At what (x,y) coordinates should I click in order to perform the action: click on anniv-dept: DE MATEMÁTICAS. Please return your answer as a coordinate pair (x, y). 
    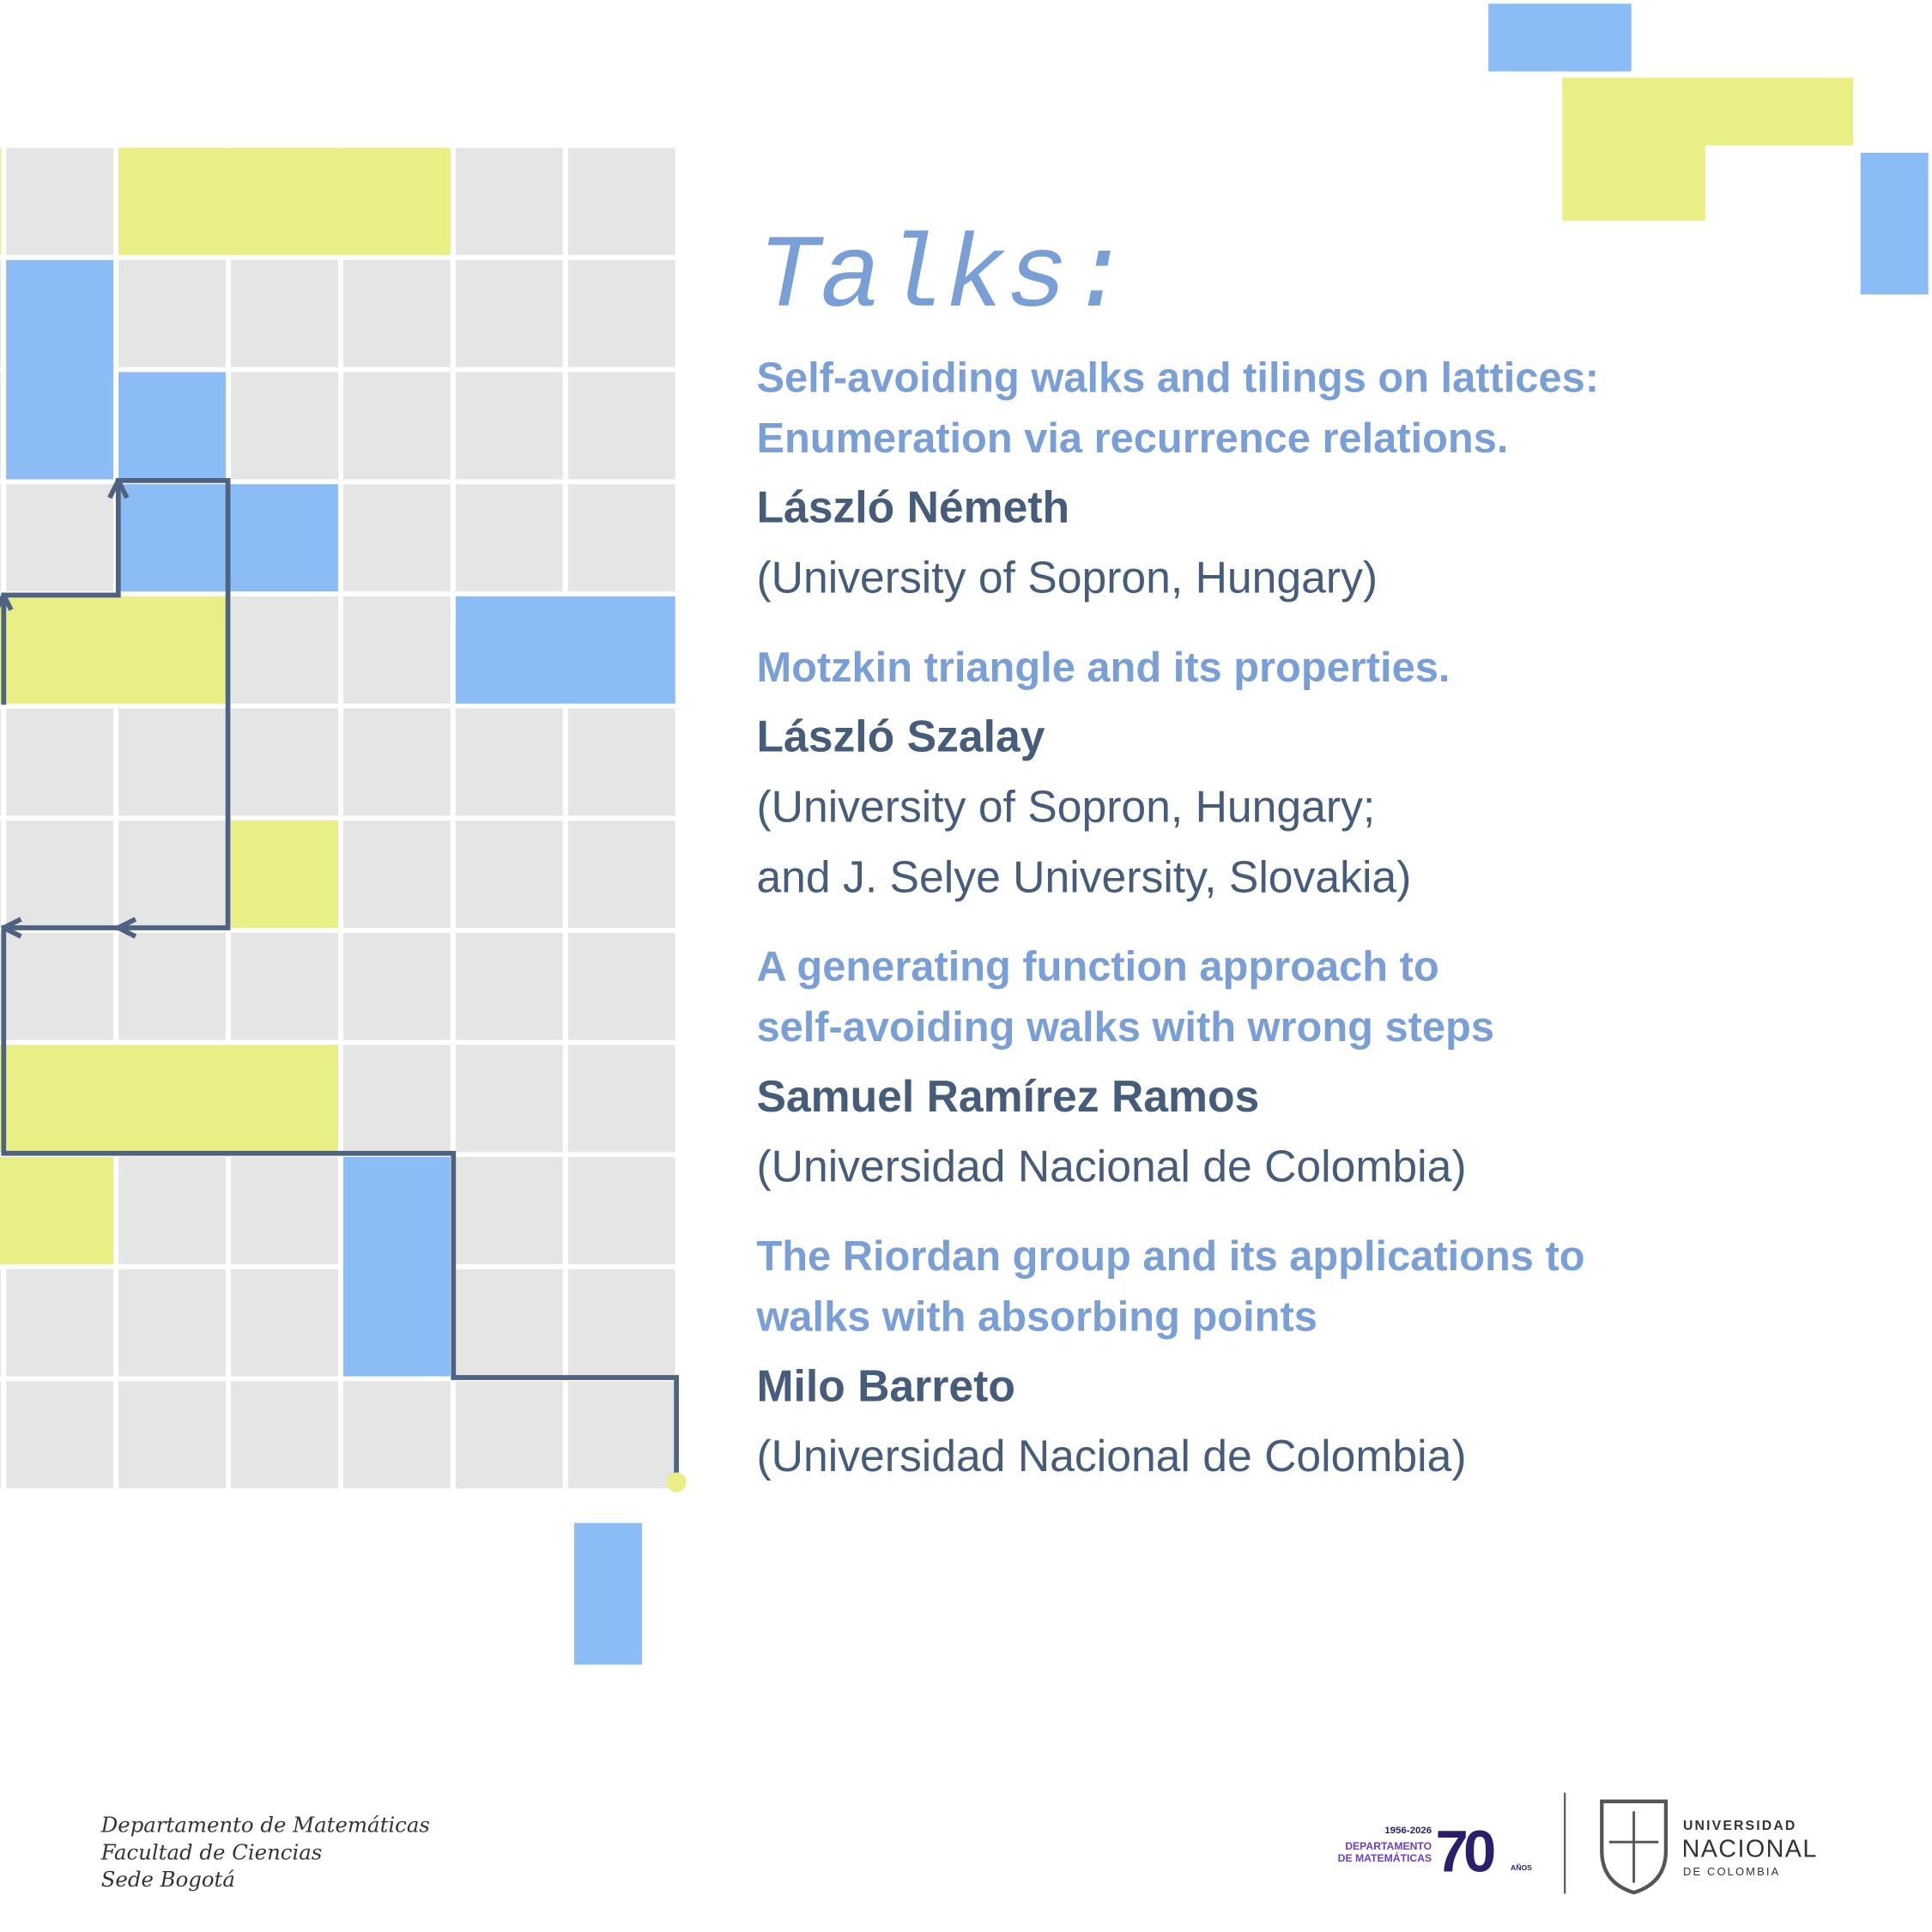
    Looking at the image, I should click on (1385, 1858).